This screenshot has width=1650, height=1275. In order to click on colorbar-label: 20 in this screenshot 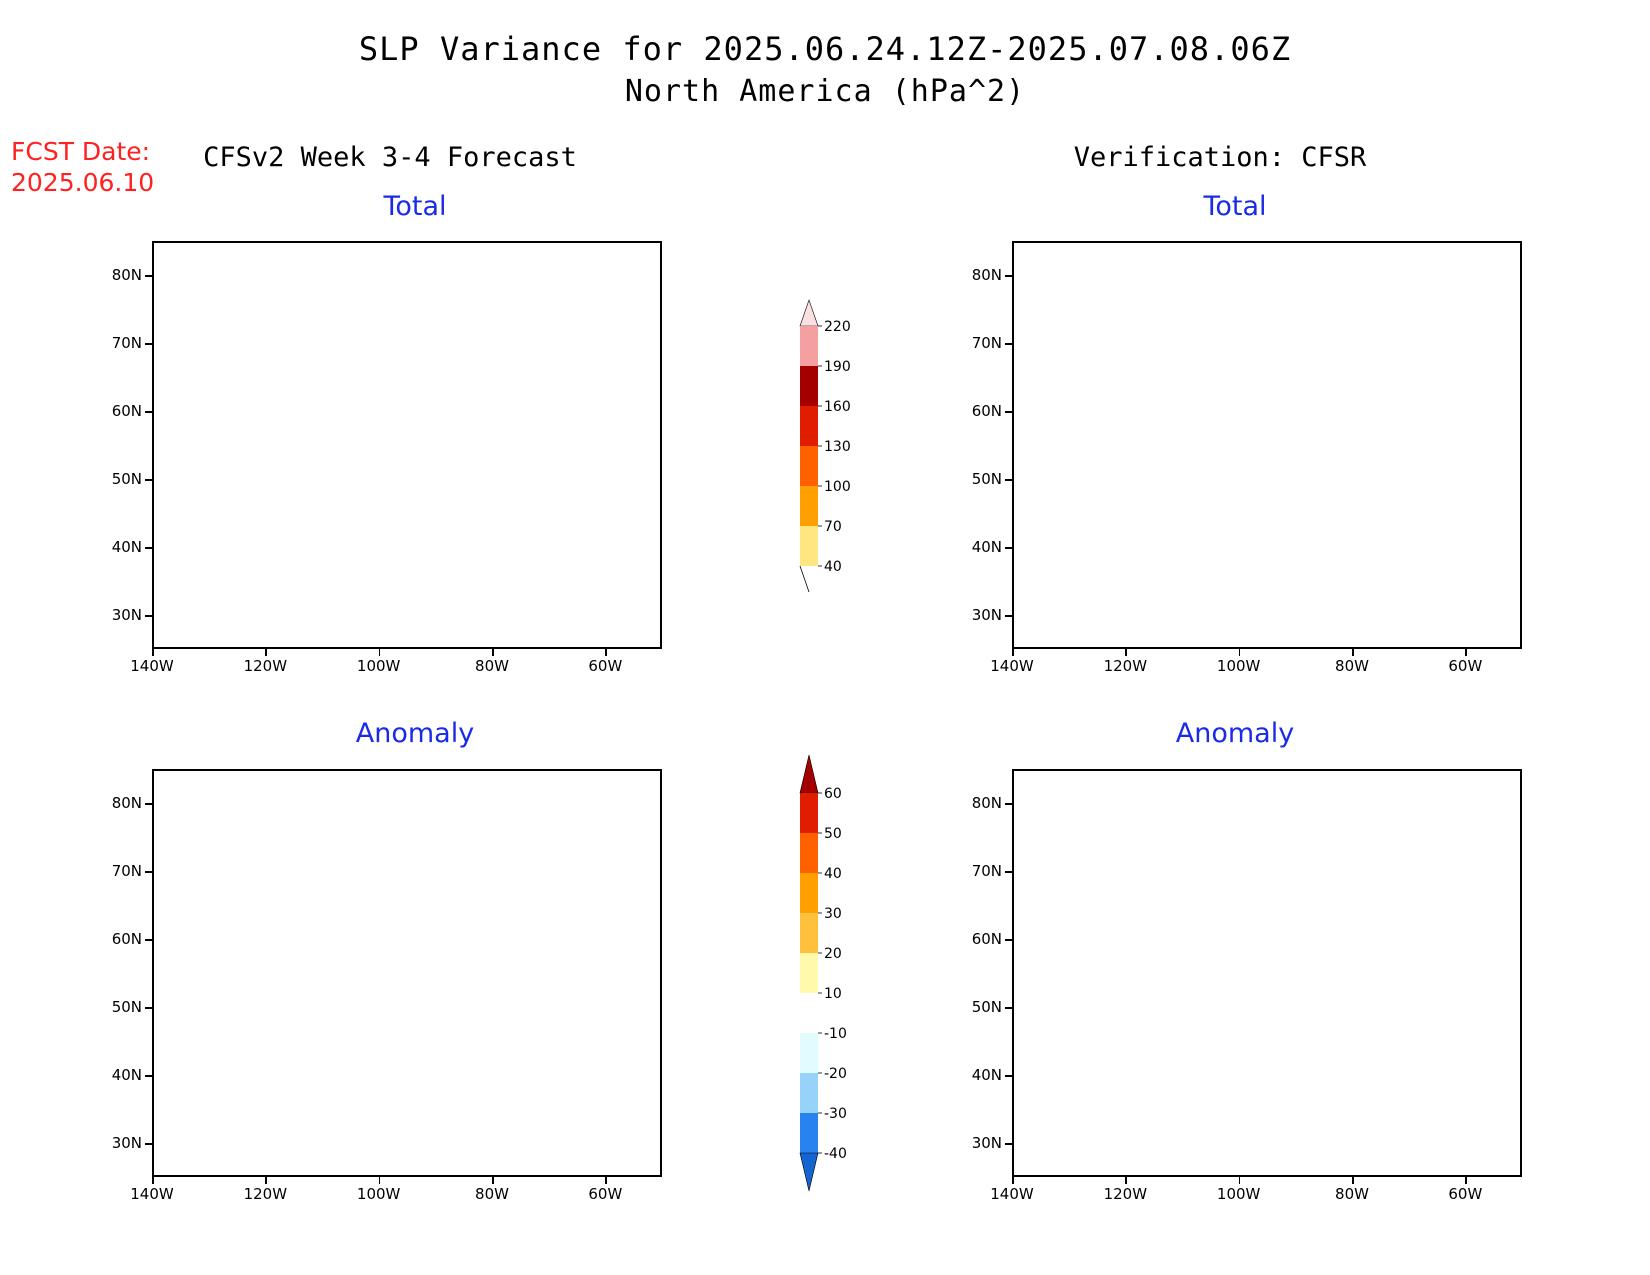, I will do `click(833, 954)`.